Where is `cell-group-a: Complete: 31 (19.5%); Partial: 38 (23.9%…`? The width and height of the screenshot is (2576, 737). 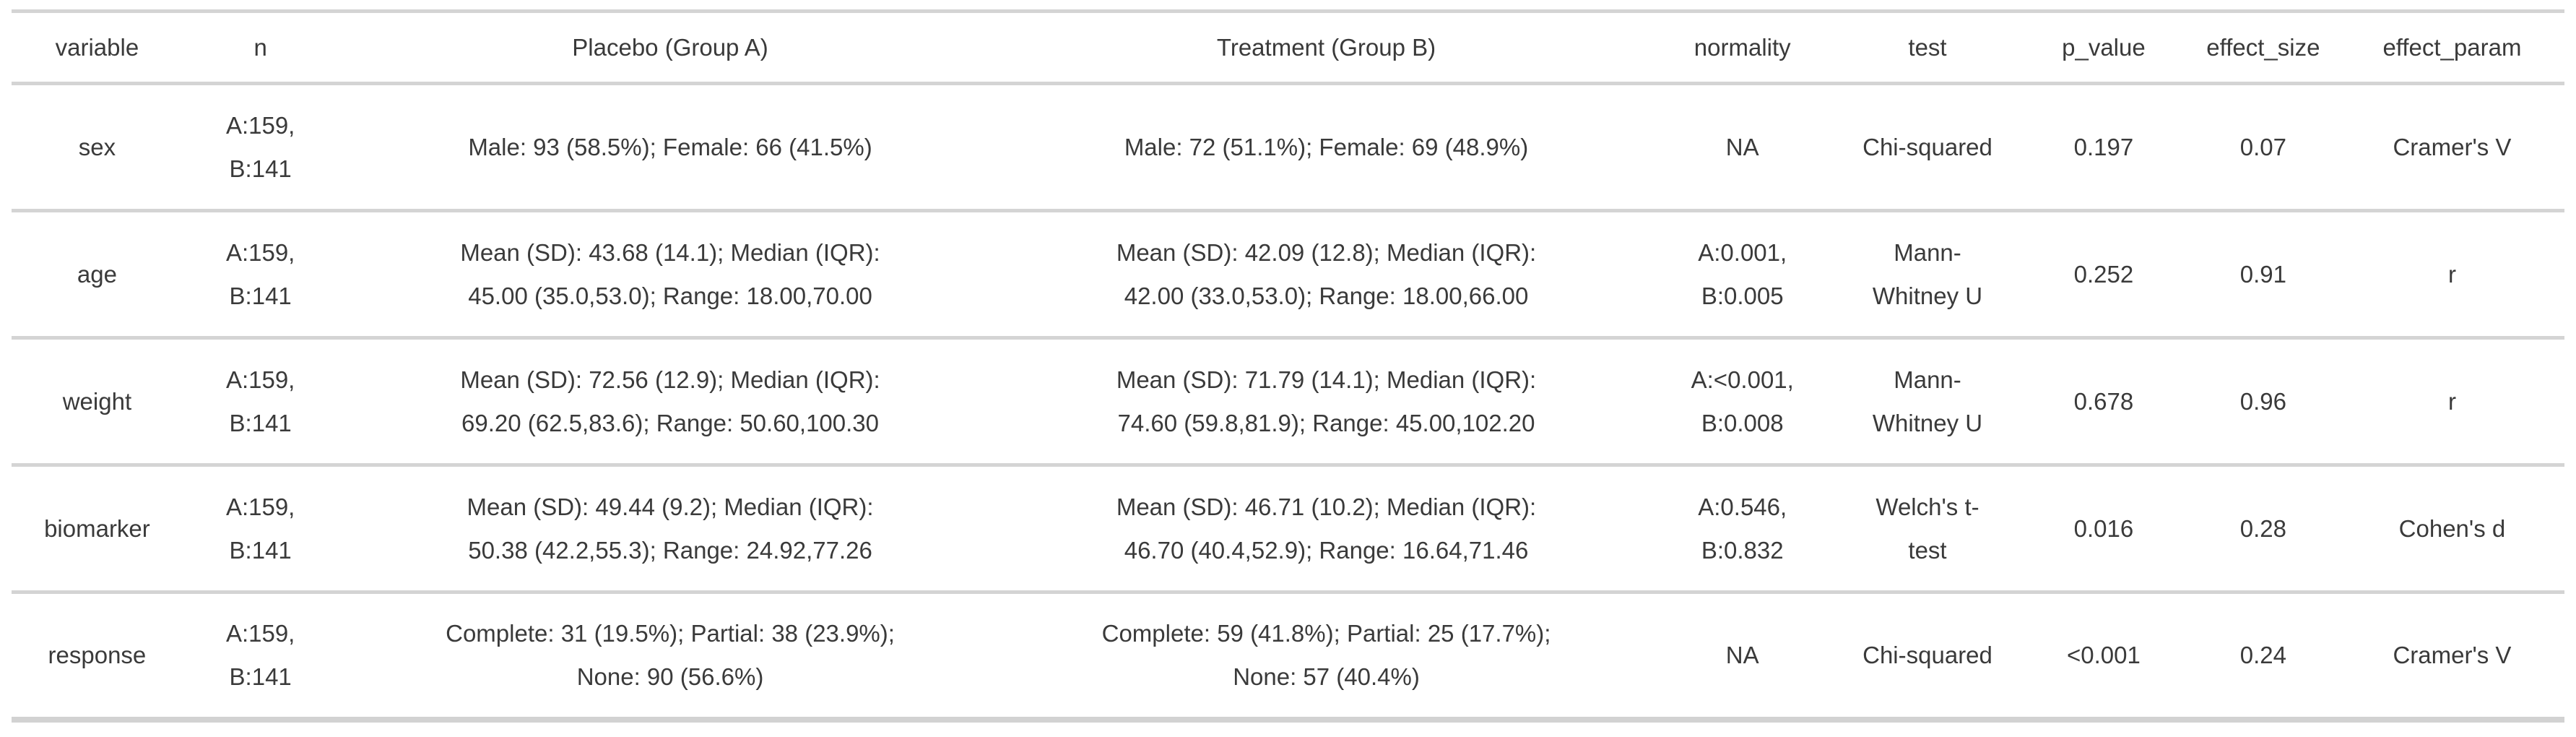 cell-group-a: Complete: 31 (19.5%); Partial: 38 (23.9%… is located at coordinates (670, 655).